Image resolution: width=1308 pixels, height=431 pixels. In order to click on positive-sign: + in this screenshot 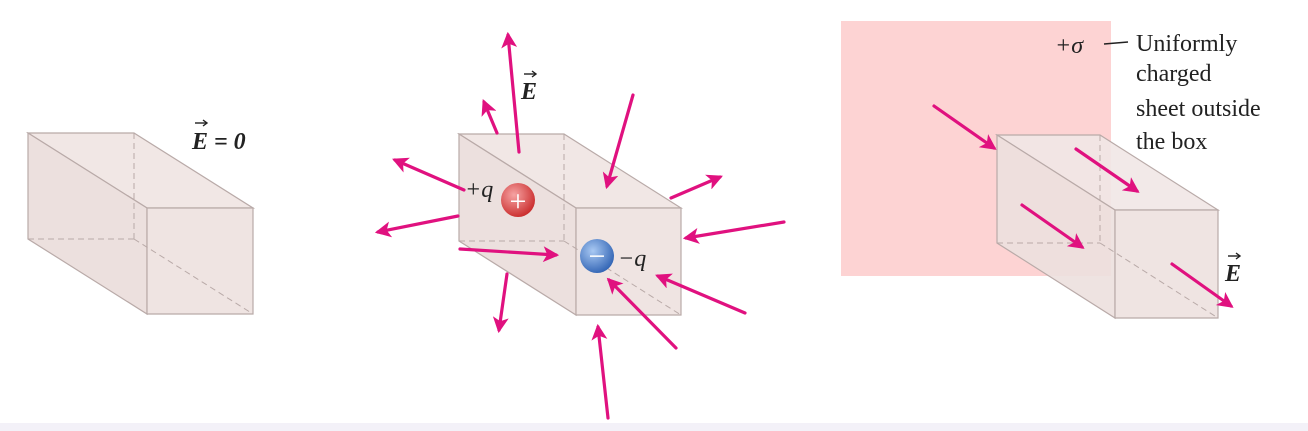, I will do `click(518, 201)`.